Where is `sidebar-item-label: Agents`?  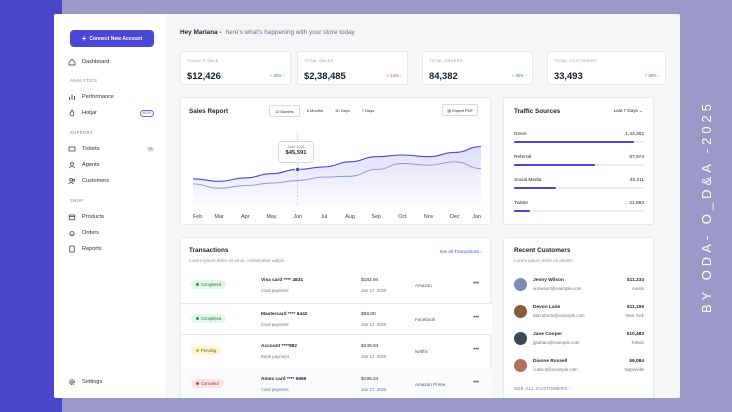 sidebar-item-label: Agents is located at coordinates (91, 165).